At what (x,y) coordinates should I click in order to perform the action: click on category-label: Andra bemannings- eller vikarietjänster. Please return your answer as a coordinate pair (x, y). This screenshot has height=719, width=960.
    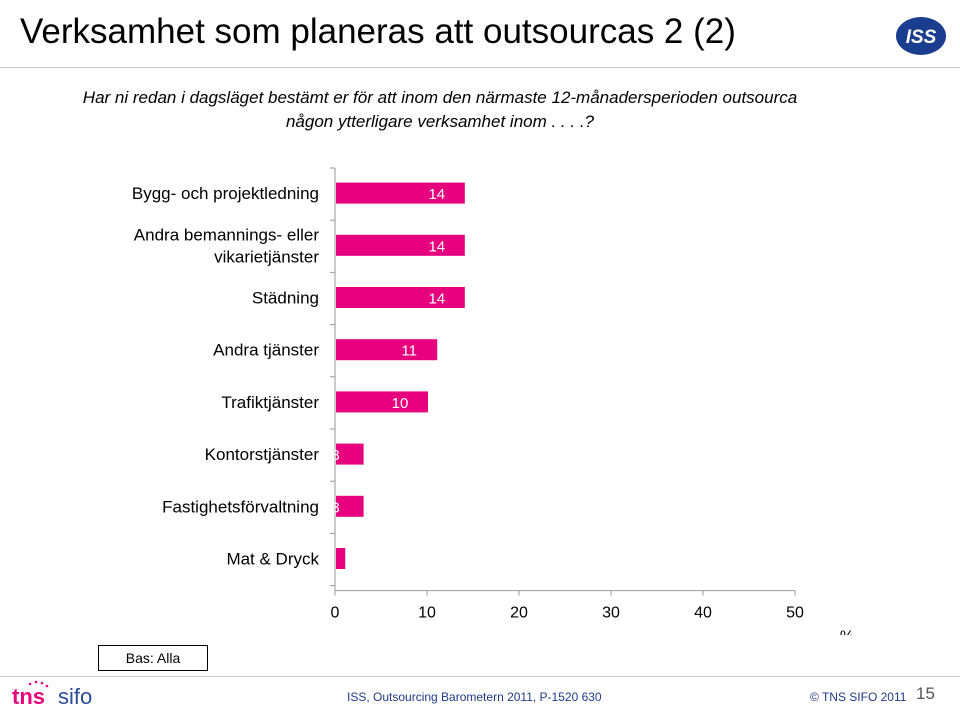
    Looking at the image, I should click on (227, 245).